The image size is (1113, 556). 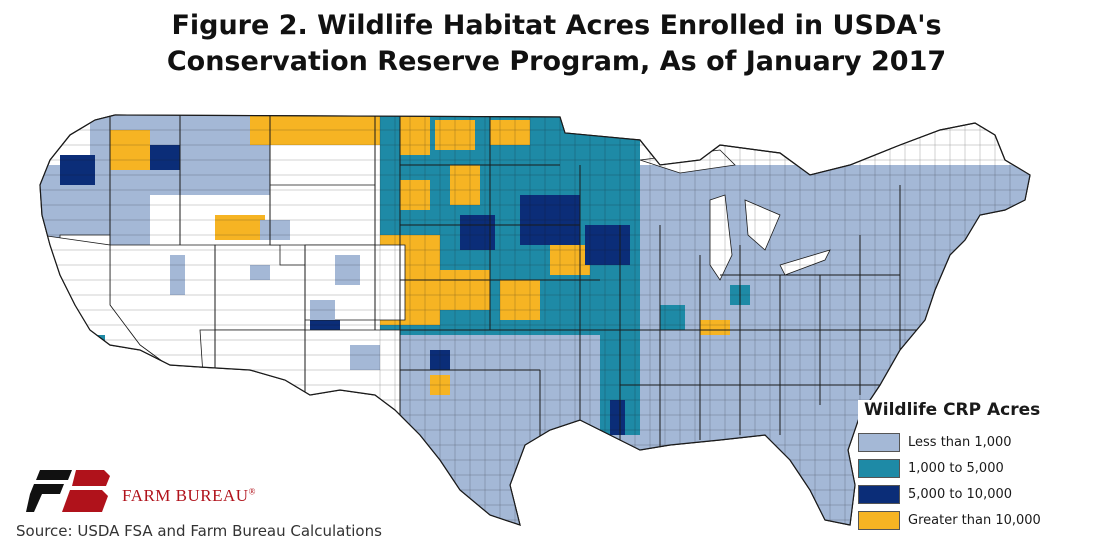 I want to click on legend-swatch-navy, so click(x=879, y=494).